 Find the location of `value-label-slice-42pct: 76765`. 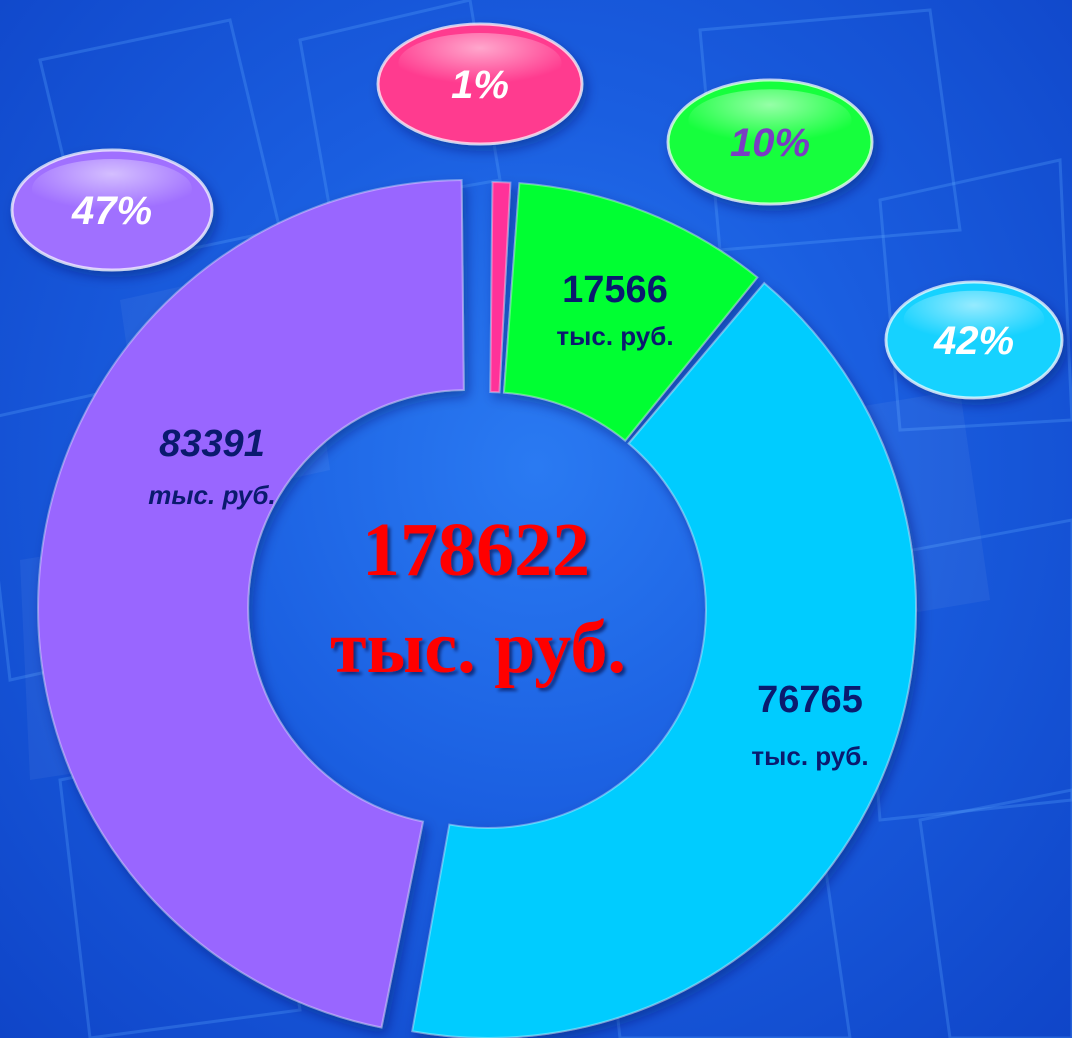

value-label-slice-42pct: 76765 is located at coordinates (810, 700).